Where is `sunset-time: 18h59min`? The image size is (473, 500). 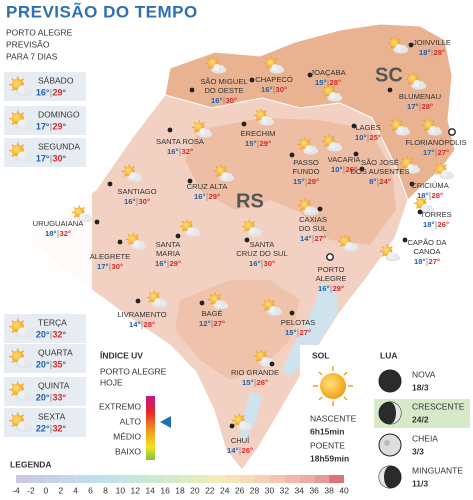 sunset-time: 18h59min is located at coordinates (329, 458).